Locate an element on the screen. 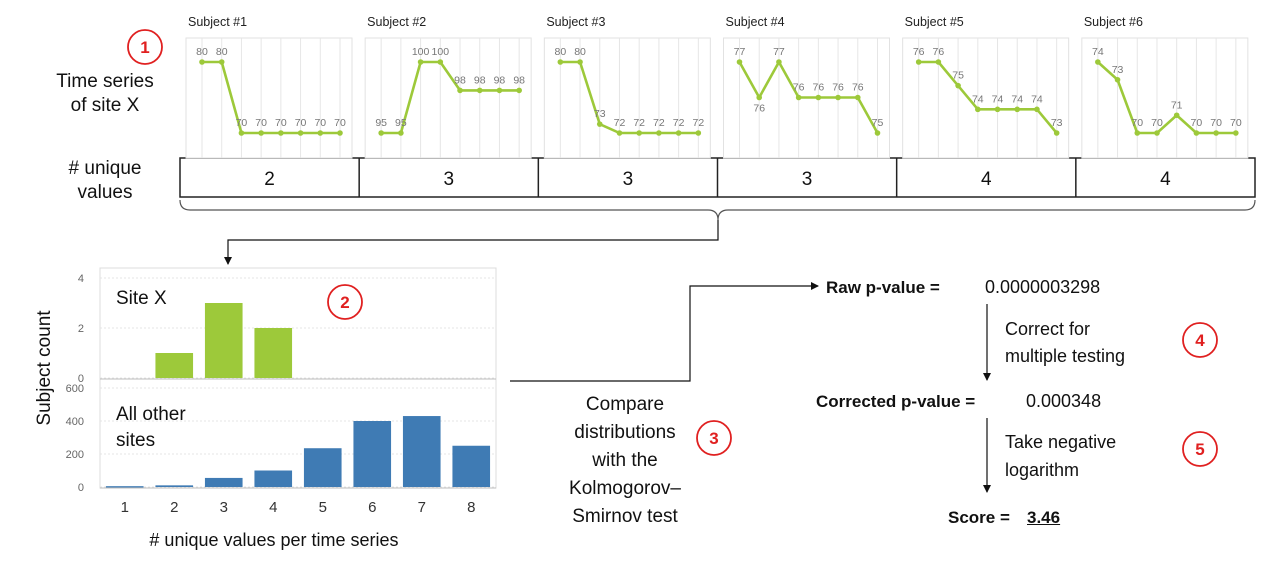 Image resolution: width=1284 pixels, height=564 pixels. histogram-xtick: 1 is located at coordinates (125, 507).